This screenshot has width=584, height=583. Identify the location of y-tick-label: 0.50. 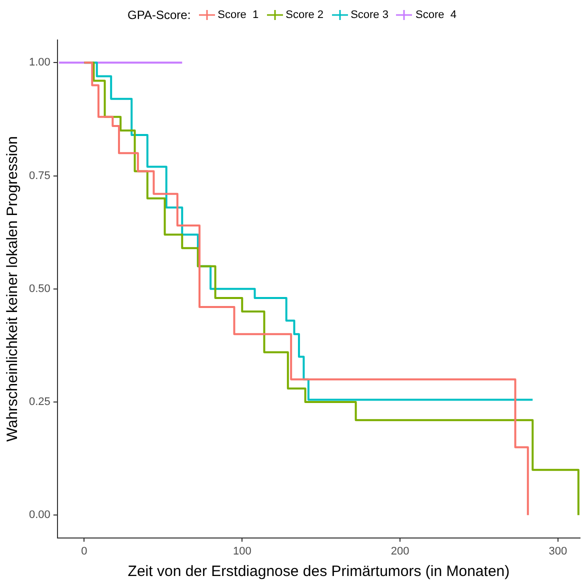
(39, 288).